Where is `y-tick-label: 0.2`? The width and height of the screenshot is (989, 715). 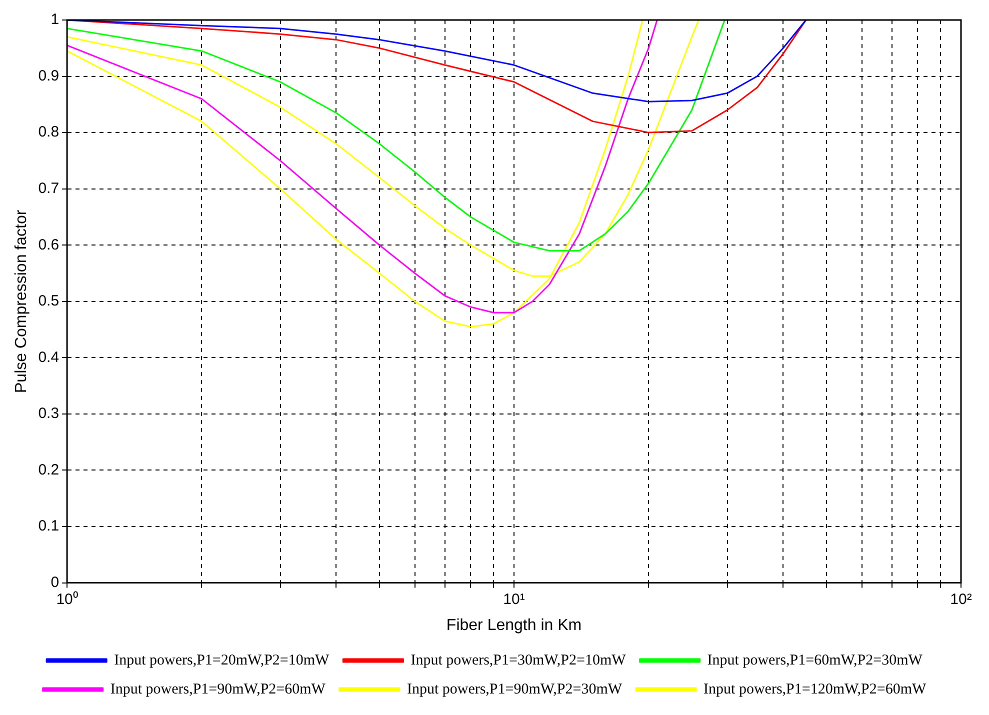 y-tick-label: 0.2 is located at coordinates (49, 469).